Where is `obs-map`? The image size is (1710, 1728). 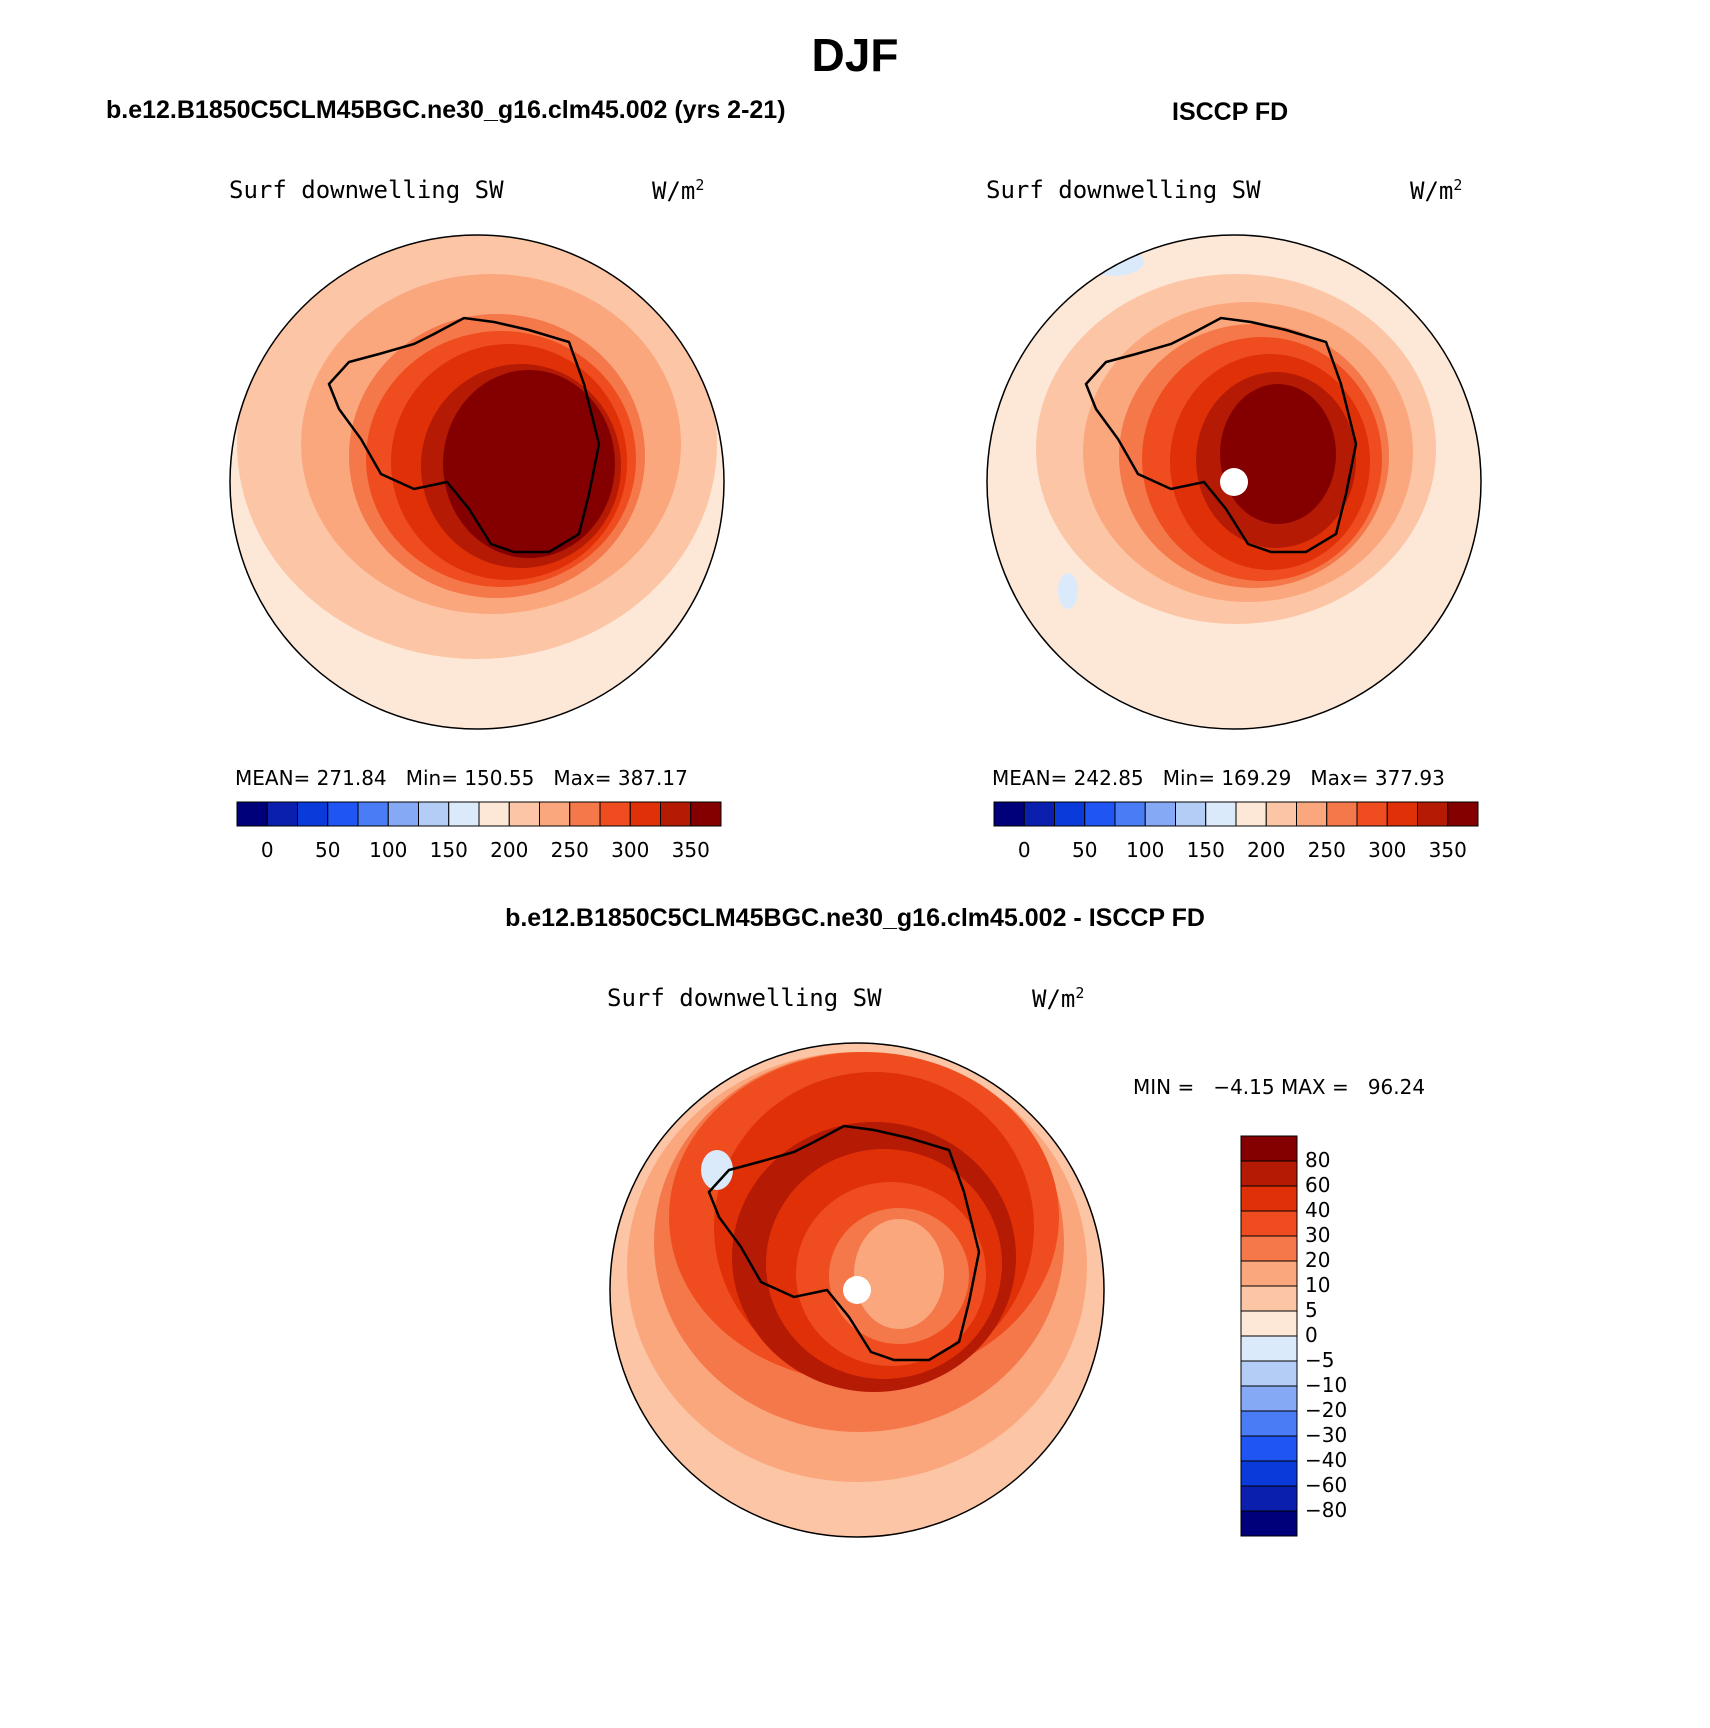 obs-map is located at coordinates (1234, 482).